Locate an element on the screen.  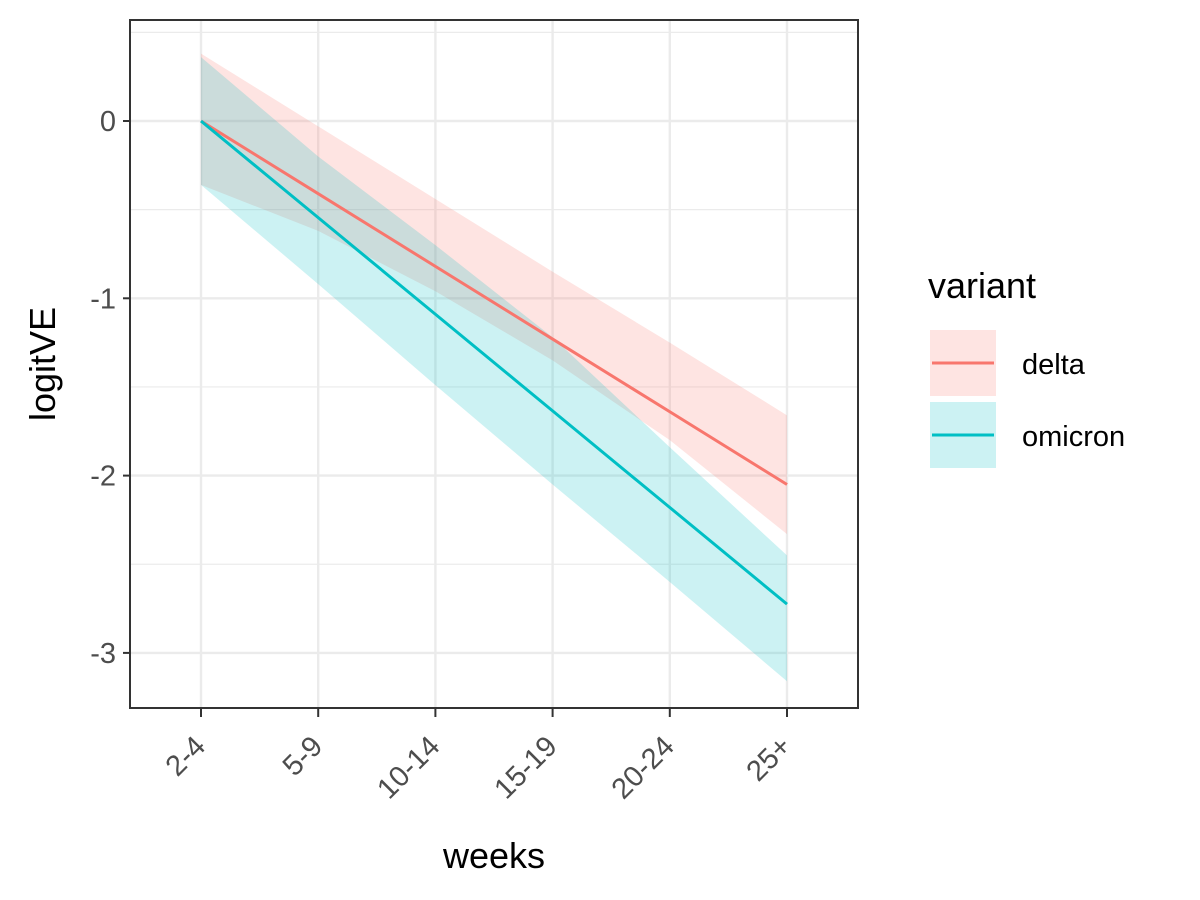
y-axis-title: logitVE is located at coordinates (42, 364).